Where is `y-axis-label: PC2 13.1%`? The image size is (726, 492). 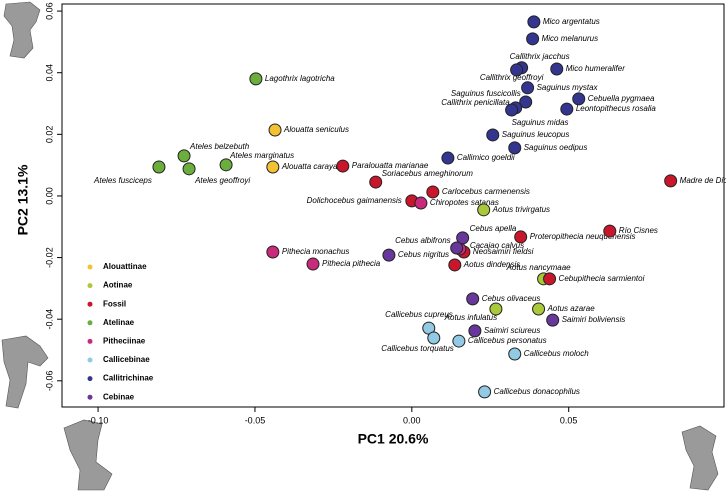 y-axis-label: PC2 13.1% is located at coordinates (23, 199).